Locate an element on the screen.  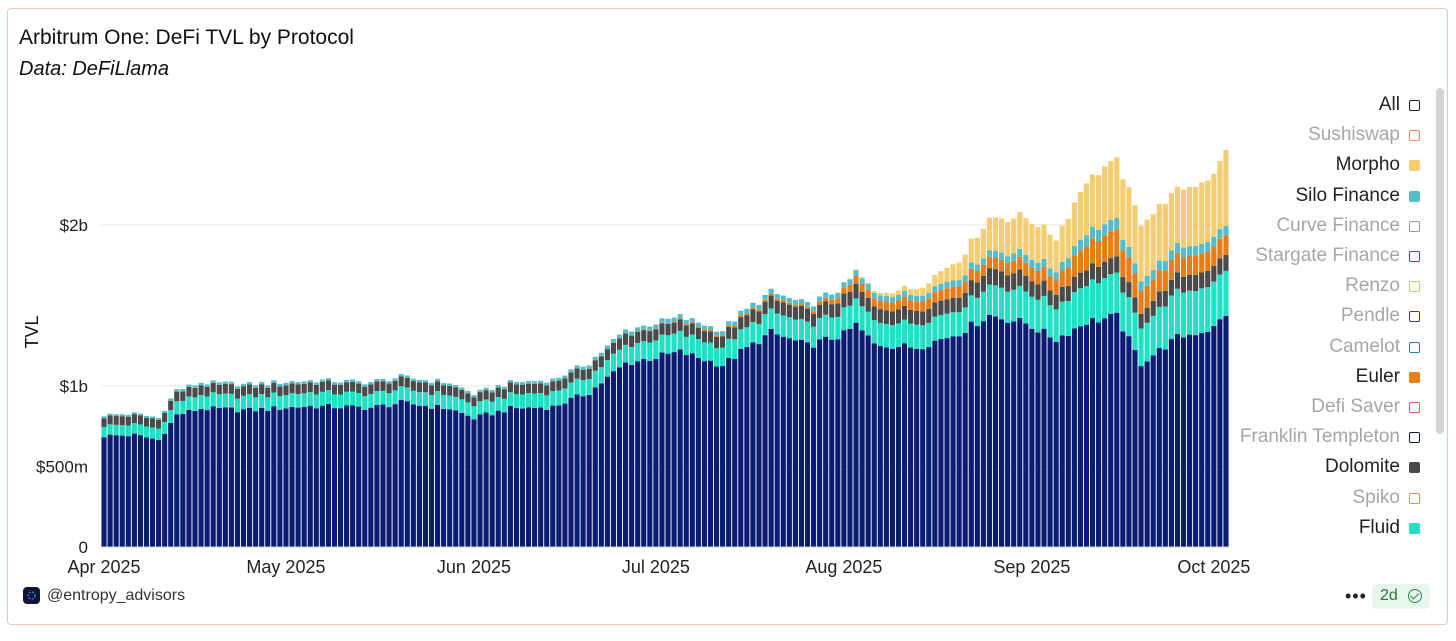
legend-item-label: Camelot is located at coordinates (1364, 346).